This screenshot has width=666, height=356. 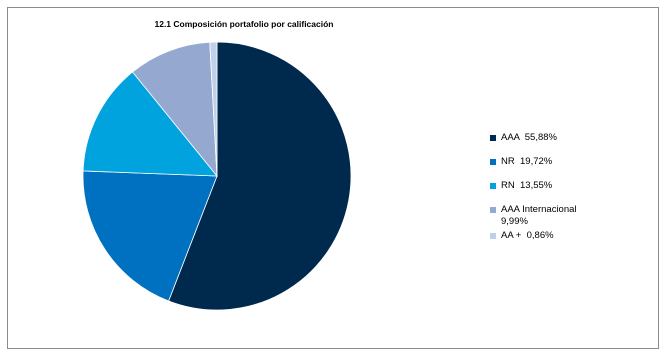 What do you see at coordinates (174, 109) in the screenshot?
I see `pie-slice-aaa-internacional` at bounding box center [174, 109].